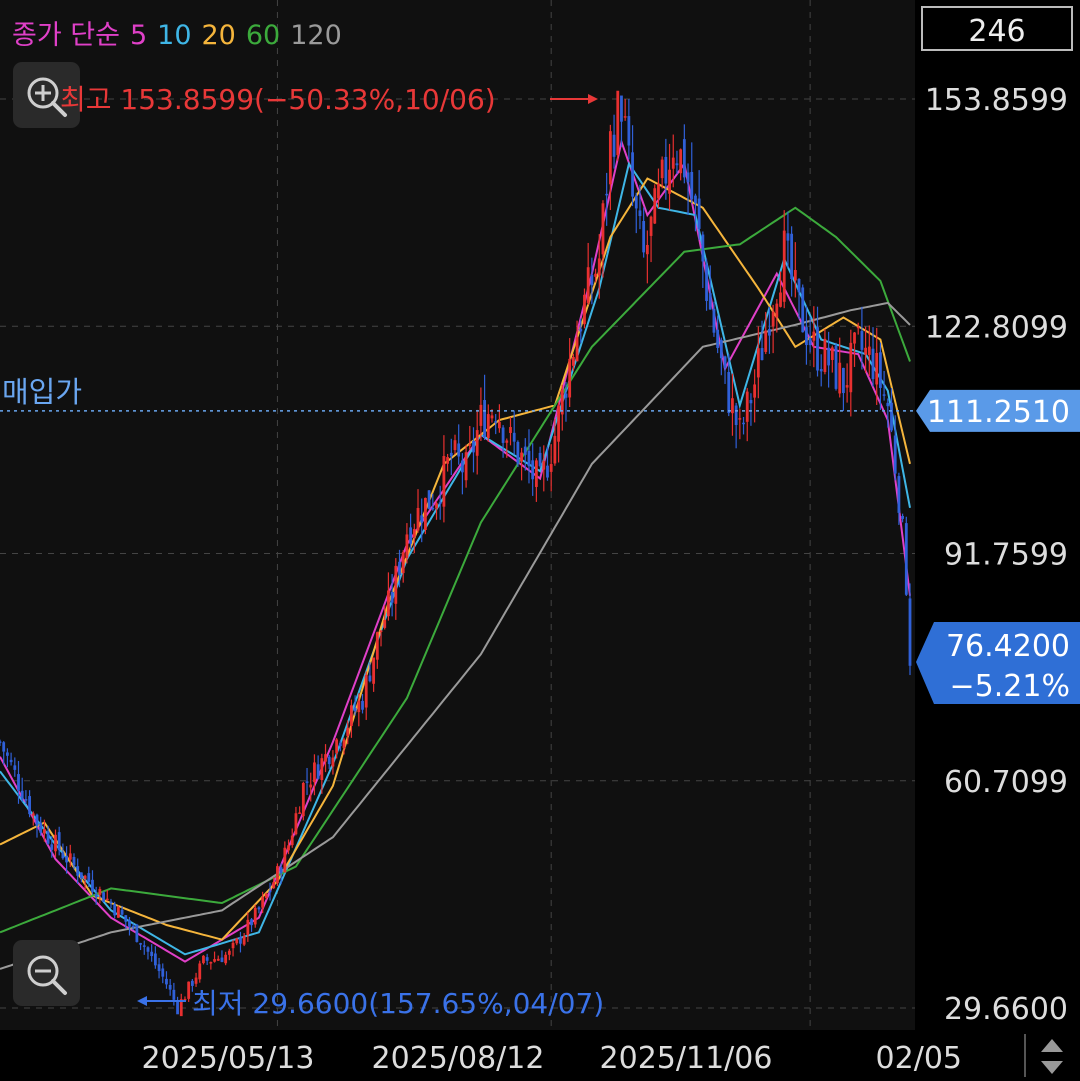 This screenshot has width=1080, height=1081. I want to click on x-tick-label: 2025/08/12, so click(458, 1058).